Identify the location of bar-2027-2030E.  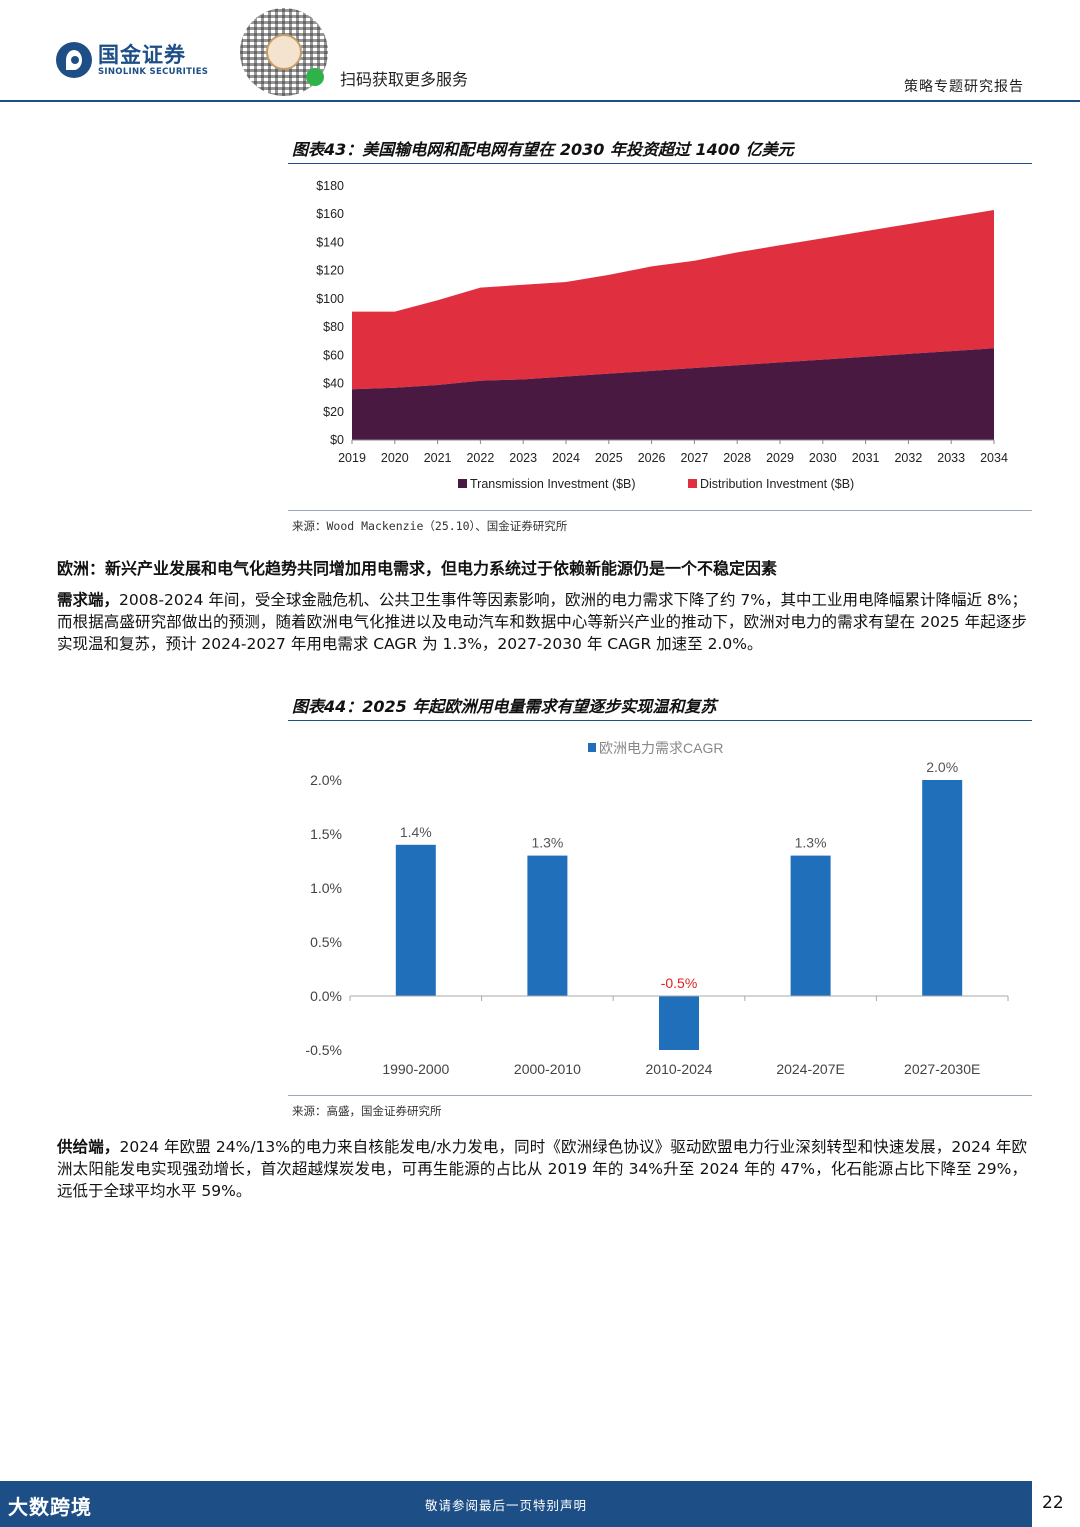
(942, 888).